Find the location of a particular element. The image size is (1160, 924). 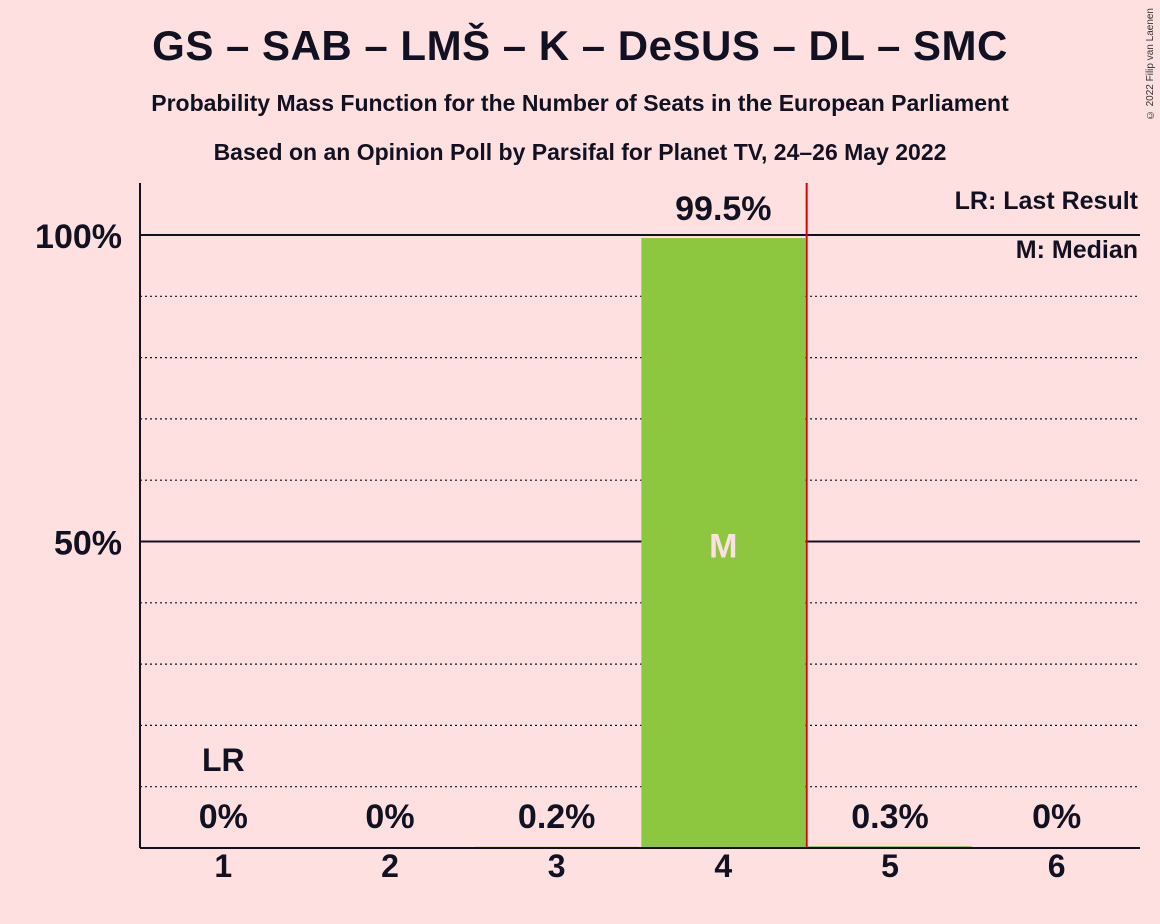

value-label-5: 0.3% is located at coordinates (890, 817).